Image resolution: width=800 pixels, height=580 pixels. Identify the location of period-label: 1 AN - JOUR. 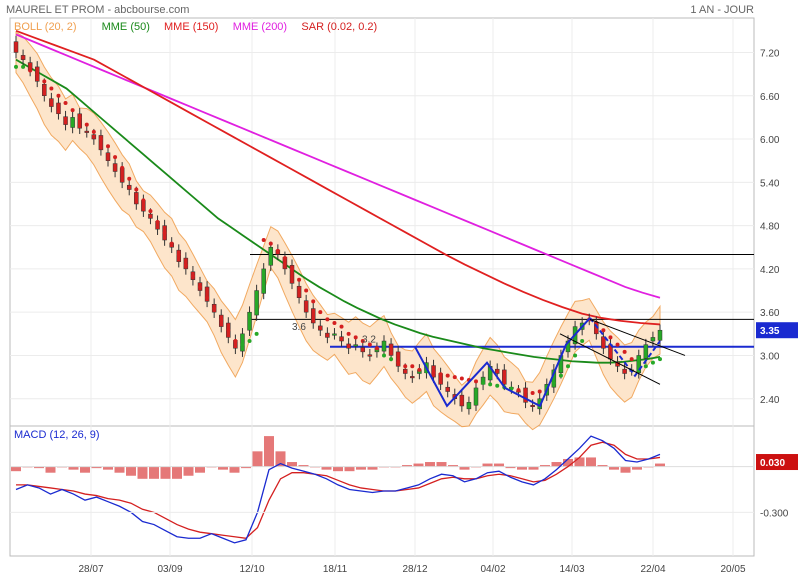
(722, 10).